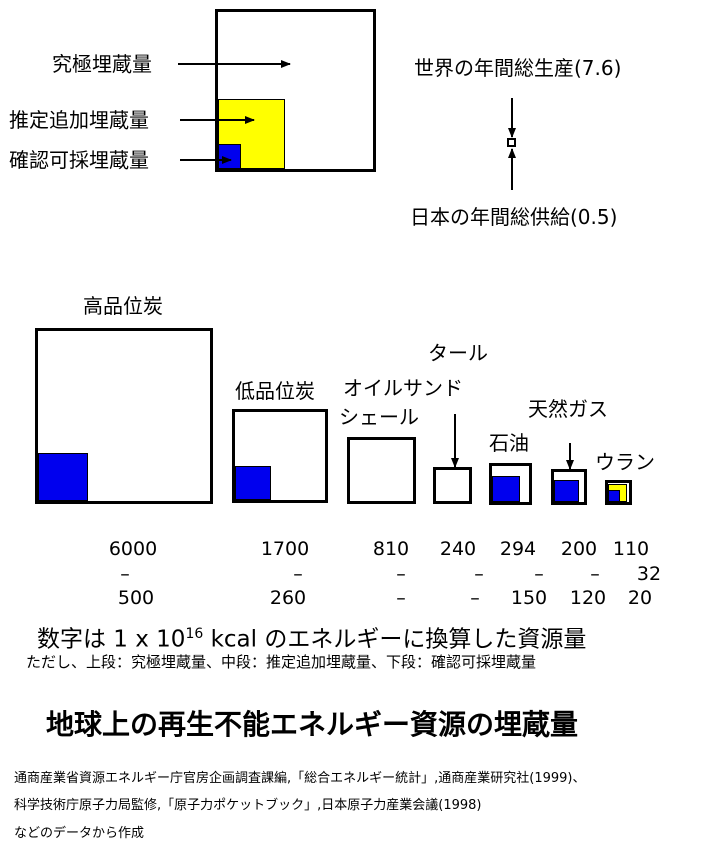 The height and width of the screenshot is (855, 718). What do you see at coordinates (123, 306) in the screenshot?
I see `high-coal-label: 高品位炭` at bounding box center [123, 306].